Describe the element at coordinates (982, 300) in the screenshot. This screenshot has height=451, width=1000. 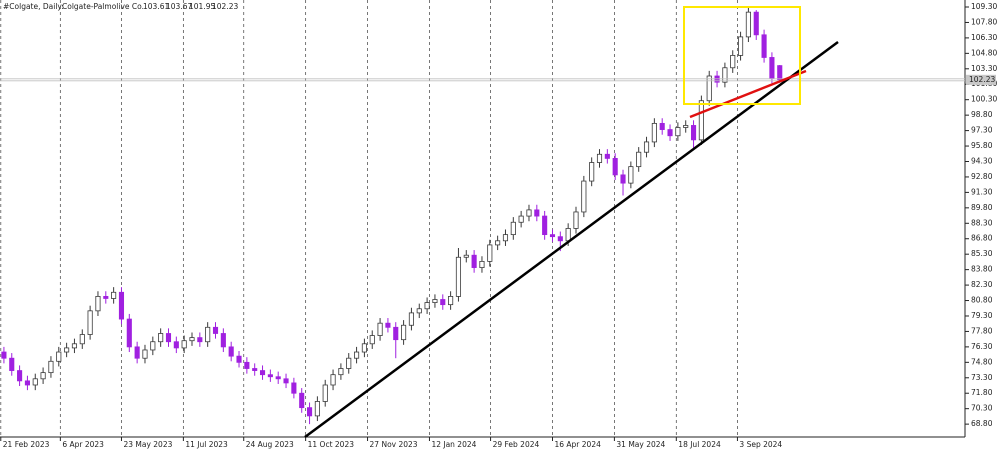
I see `y-tick-label: 80.80` at that location.